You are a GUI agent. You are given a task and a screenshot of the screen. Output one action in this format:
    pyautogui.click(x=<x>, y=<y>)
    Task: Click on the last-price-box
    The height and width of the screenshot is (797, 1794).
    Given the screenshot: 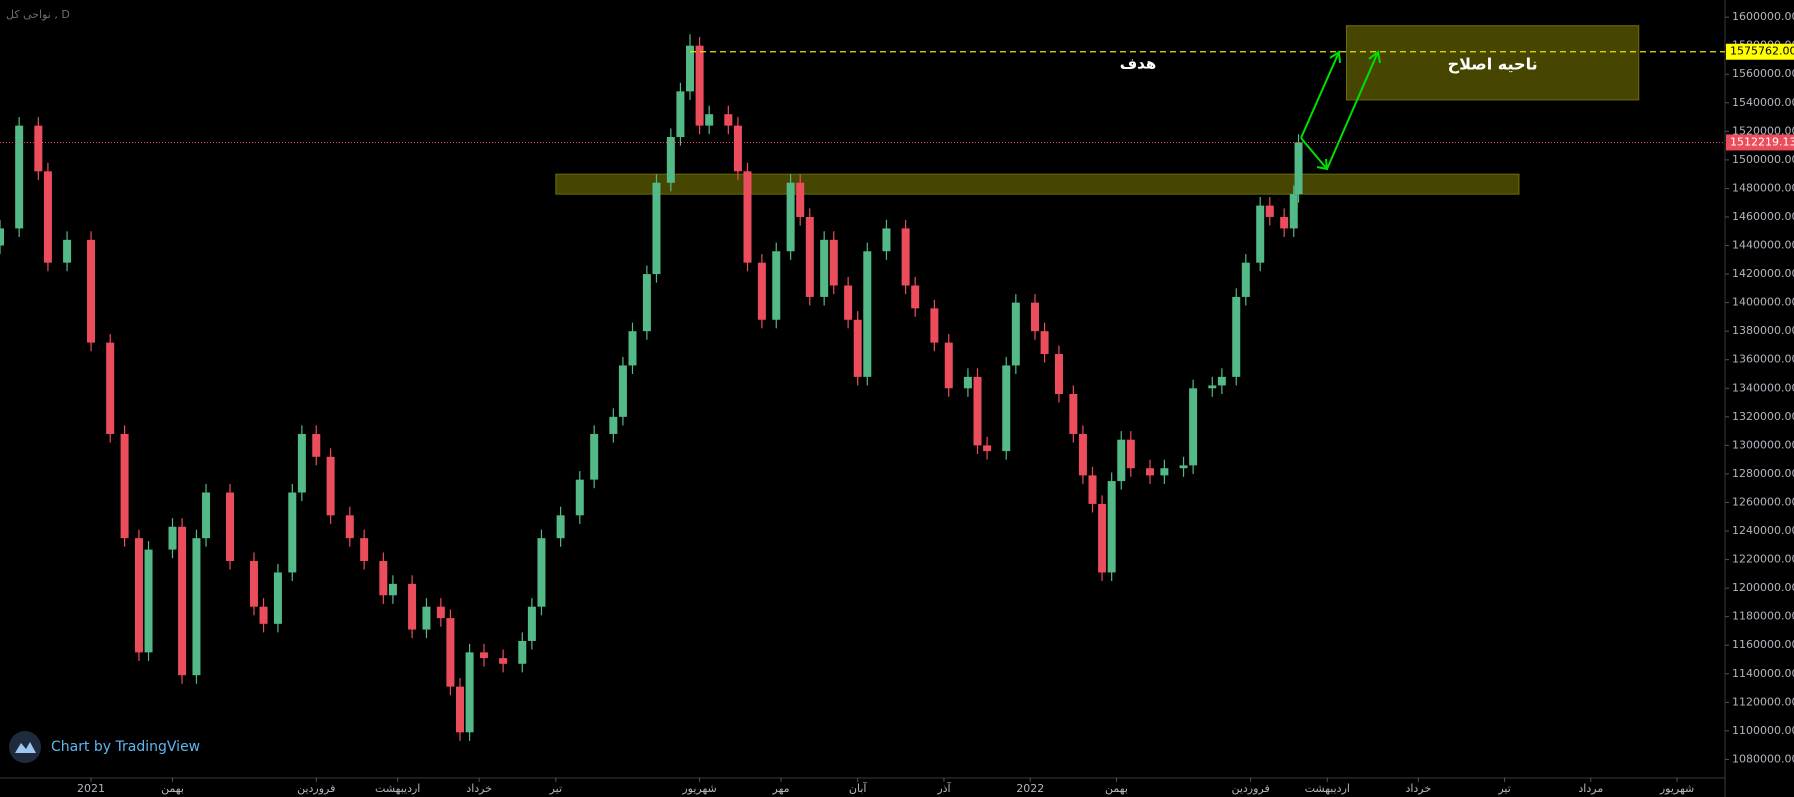 What is the action you would take?
    pyautogui.click(x=1760, y=142)
    